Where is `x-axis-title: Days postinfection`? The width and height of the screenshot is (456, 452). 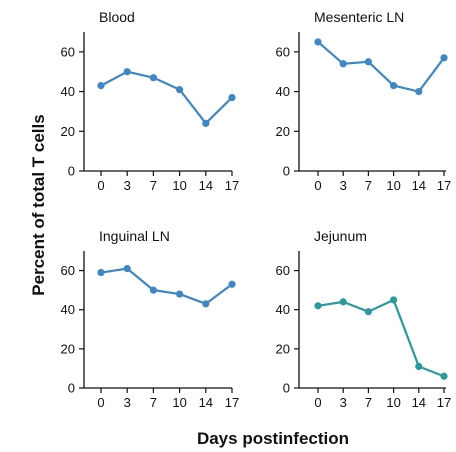 x-axis-title: Days postinfection is located at coordinates (273, 438).